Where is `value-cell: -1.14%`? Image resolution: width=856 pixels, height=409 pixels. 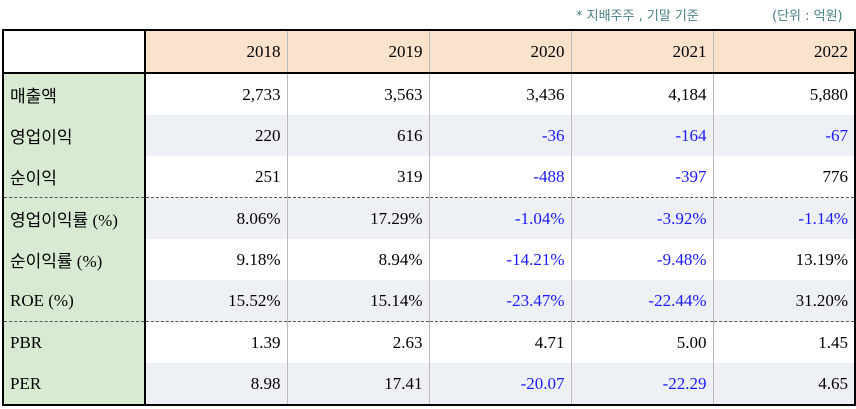
value-cell: -1.14% is located at coordinates (784, 218).